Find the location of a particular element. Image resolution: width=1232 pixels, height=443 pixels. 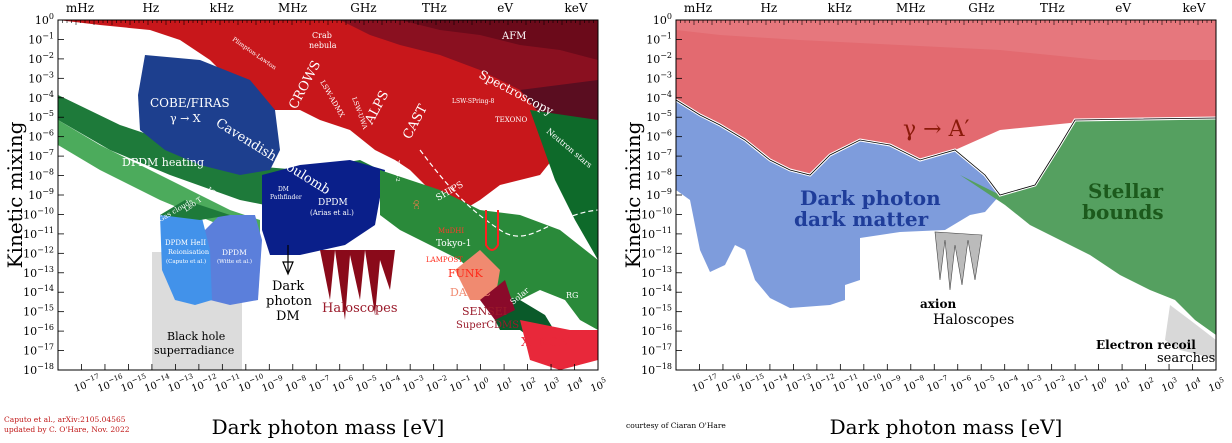

label-xenon: XENON is located at coordinates (545, 342).